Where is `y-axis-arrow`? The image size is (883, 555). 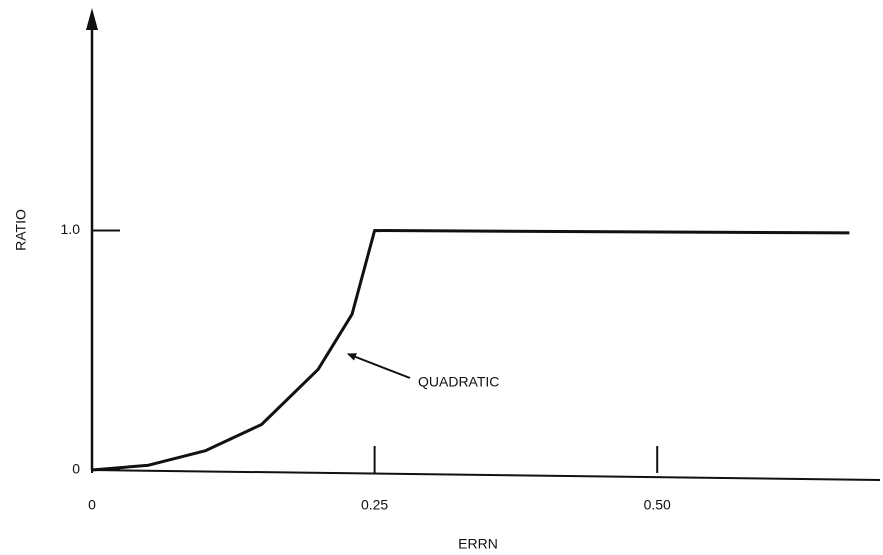
y-axis-arrow is located at coordinates (92, 19).